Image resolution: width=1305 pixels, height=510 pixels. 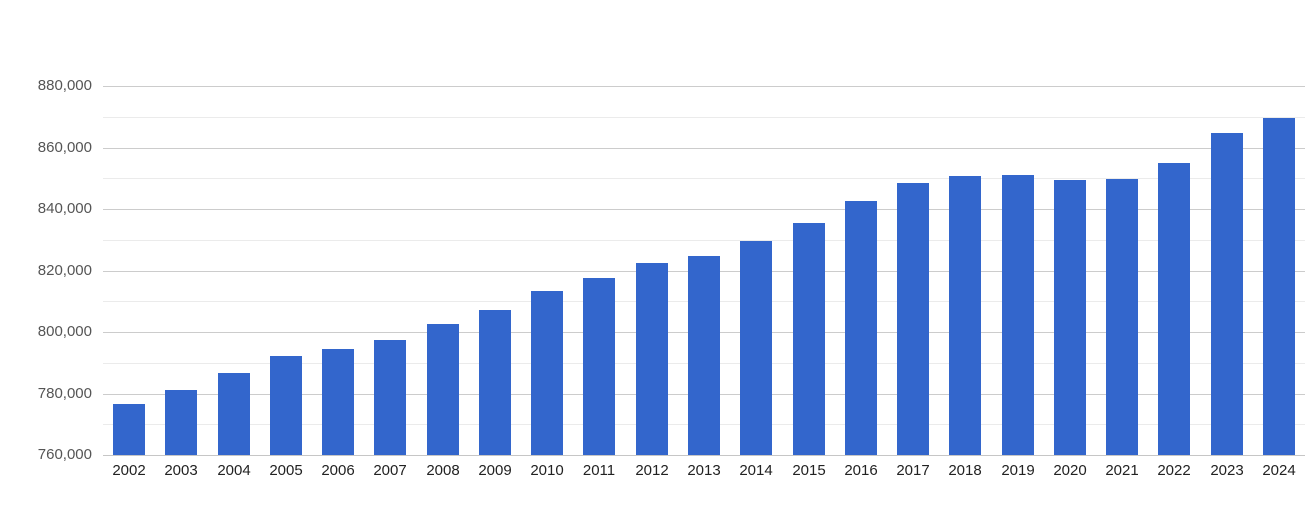 I want to click on x-axis-tick-label: 2017, so click(x=913, y=470).